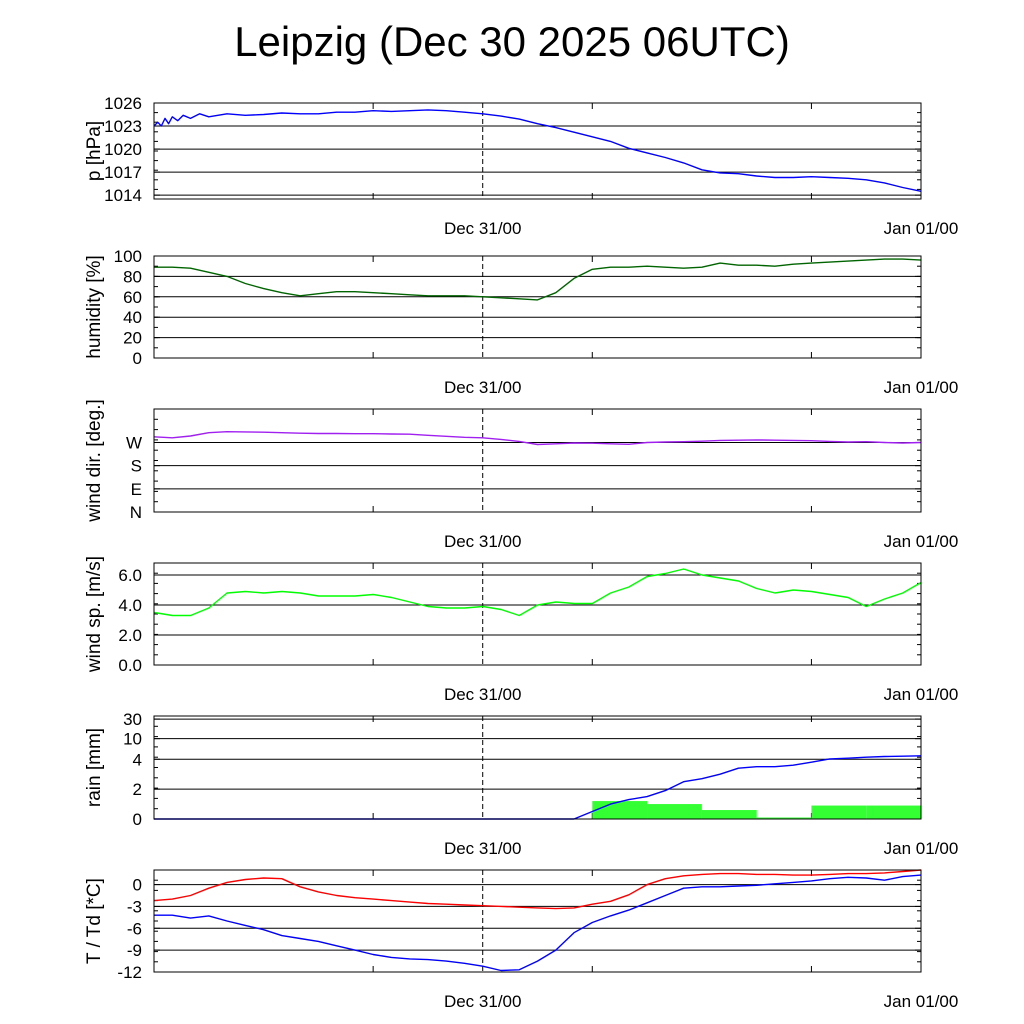  I want to click on rain-ytick-label: 4, so click(137, 759).